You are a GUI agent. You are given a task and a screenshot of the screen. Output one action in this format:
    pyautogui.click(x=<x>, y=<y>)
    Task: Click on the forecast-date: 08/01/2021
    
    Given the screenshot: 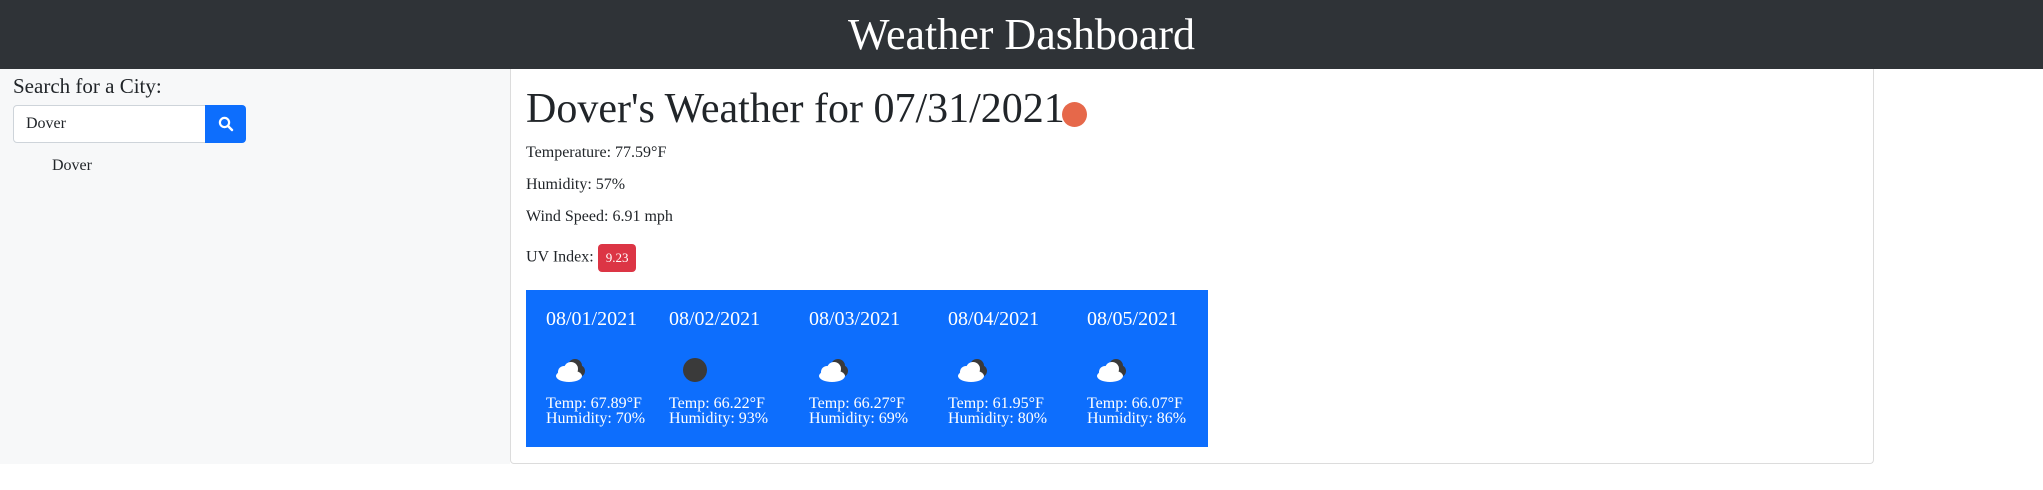 What is the action you would take?
    pyautogui.click(x=592, y=319)
    